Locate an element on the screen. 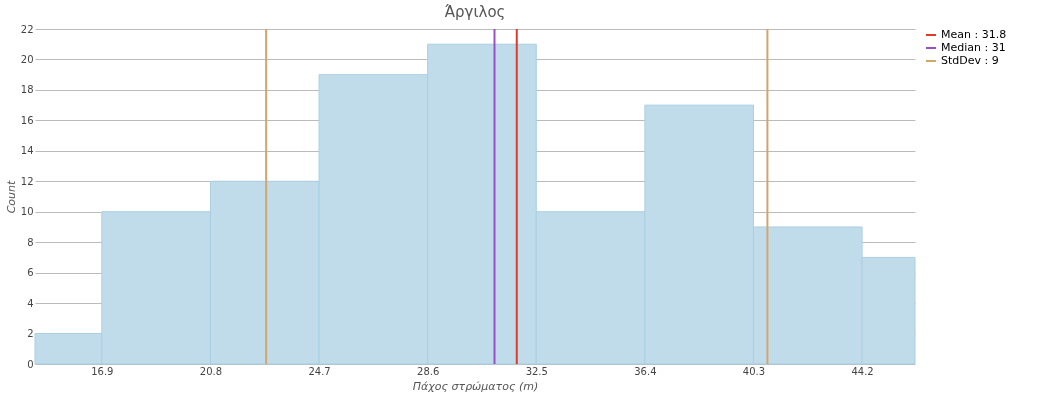  y-tick-label: 8 is located at coordinates (30, 242).